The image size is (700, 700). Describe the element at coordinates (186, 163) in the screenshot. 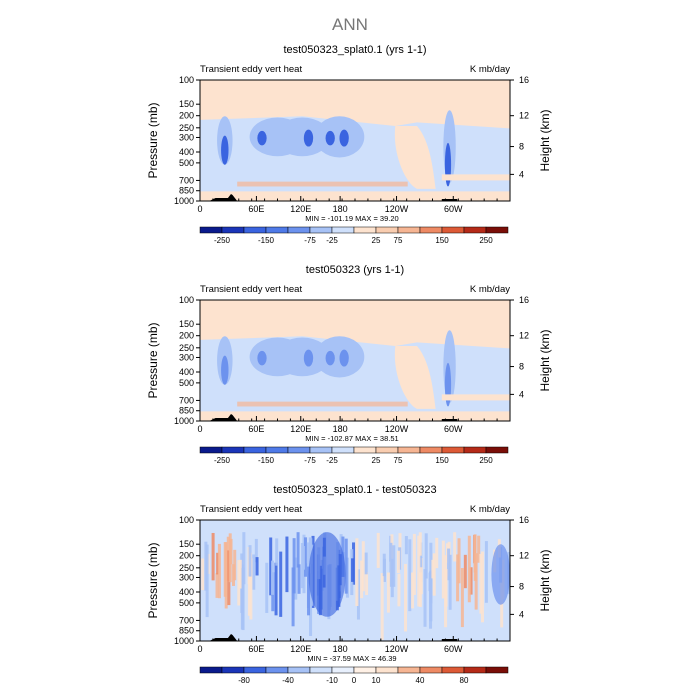

I see `y-tick-label: 500` at that location.